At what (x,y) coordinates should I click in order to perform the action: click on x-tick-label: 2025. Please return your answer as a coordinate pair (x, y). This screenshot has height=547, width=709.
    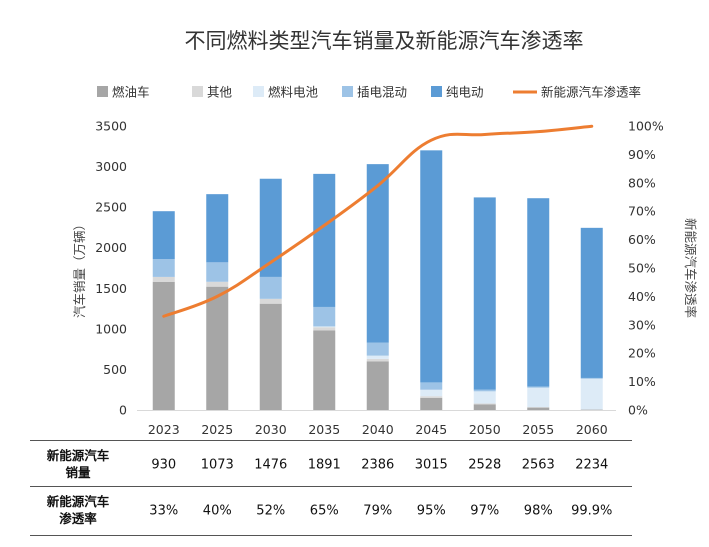
    Looking at the image, I should click on (217, 429).